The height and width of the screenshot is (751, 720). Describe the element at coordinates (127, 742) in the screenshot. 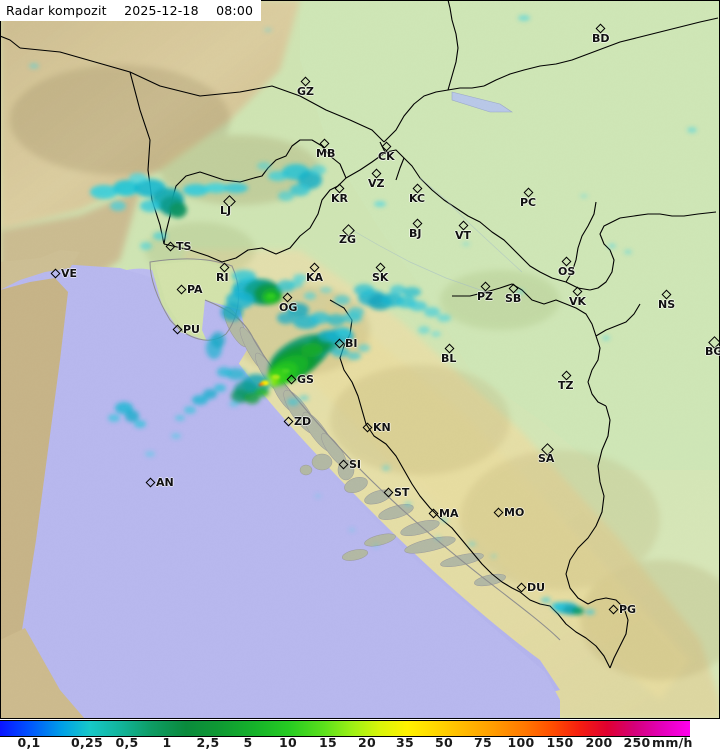

I see `legend-tick-2: 0,5` at that location.